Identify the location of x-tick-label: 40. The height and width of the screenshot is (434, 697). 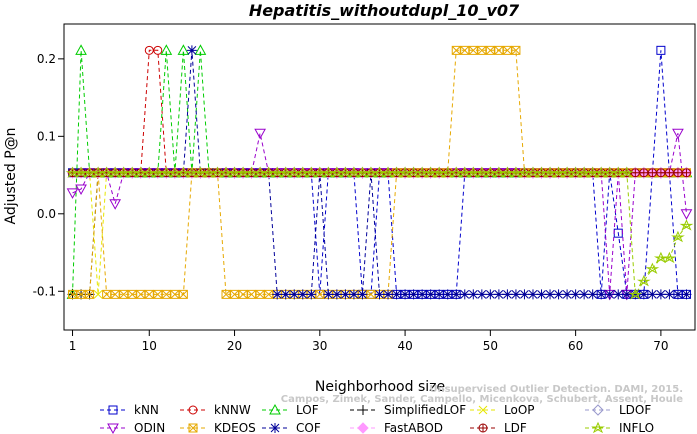
(404, 346).